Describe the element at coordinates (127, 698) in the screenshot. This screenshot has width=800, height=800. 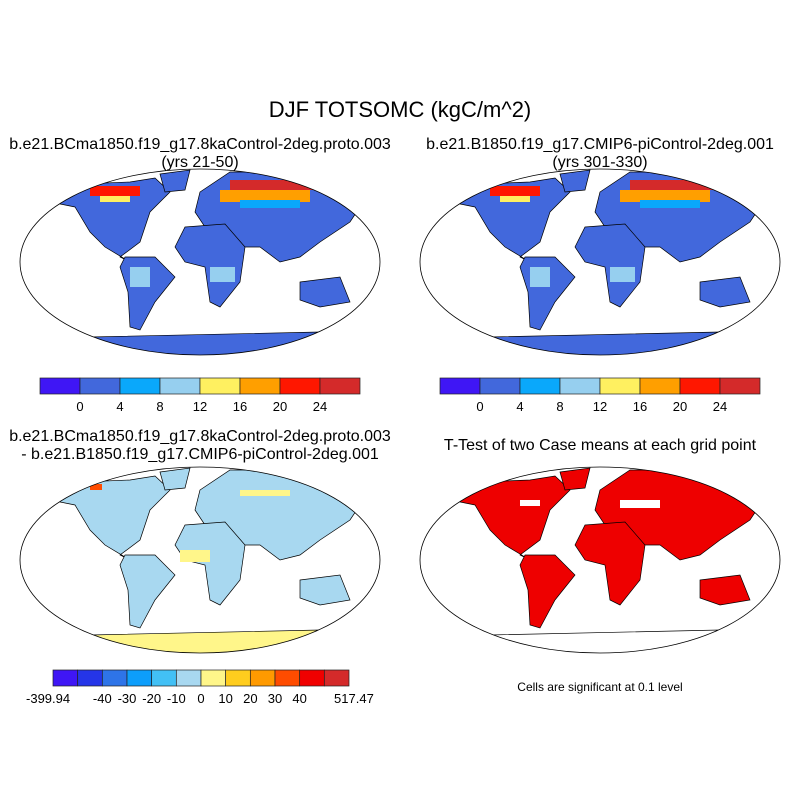
I see `colorbar-label: -30` at that location.